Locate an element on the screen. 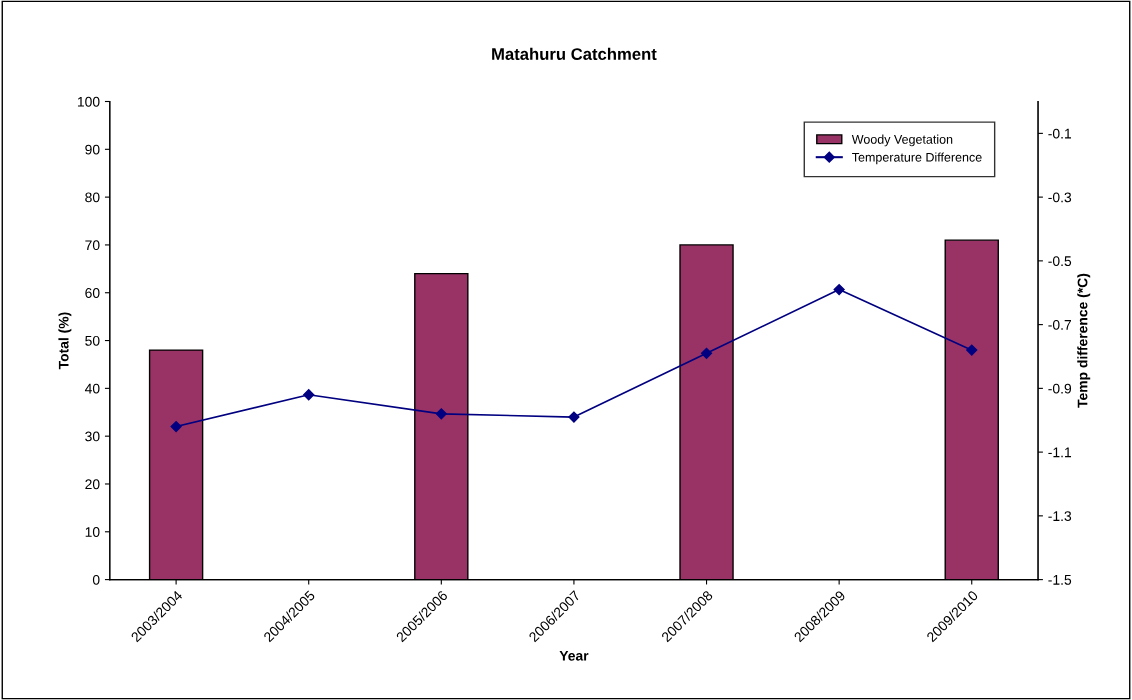 Image resolution: width=1132 pixels, height=700 pixels. y-tick-label: 40 is located at coordinates (92, 388).